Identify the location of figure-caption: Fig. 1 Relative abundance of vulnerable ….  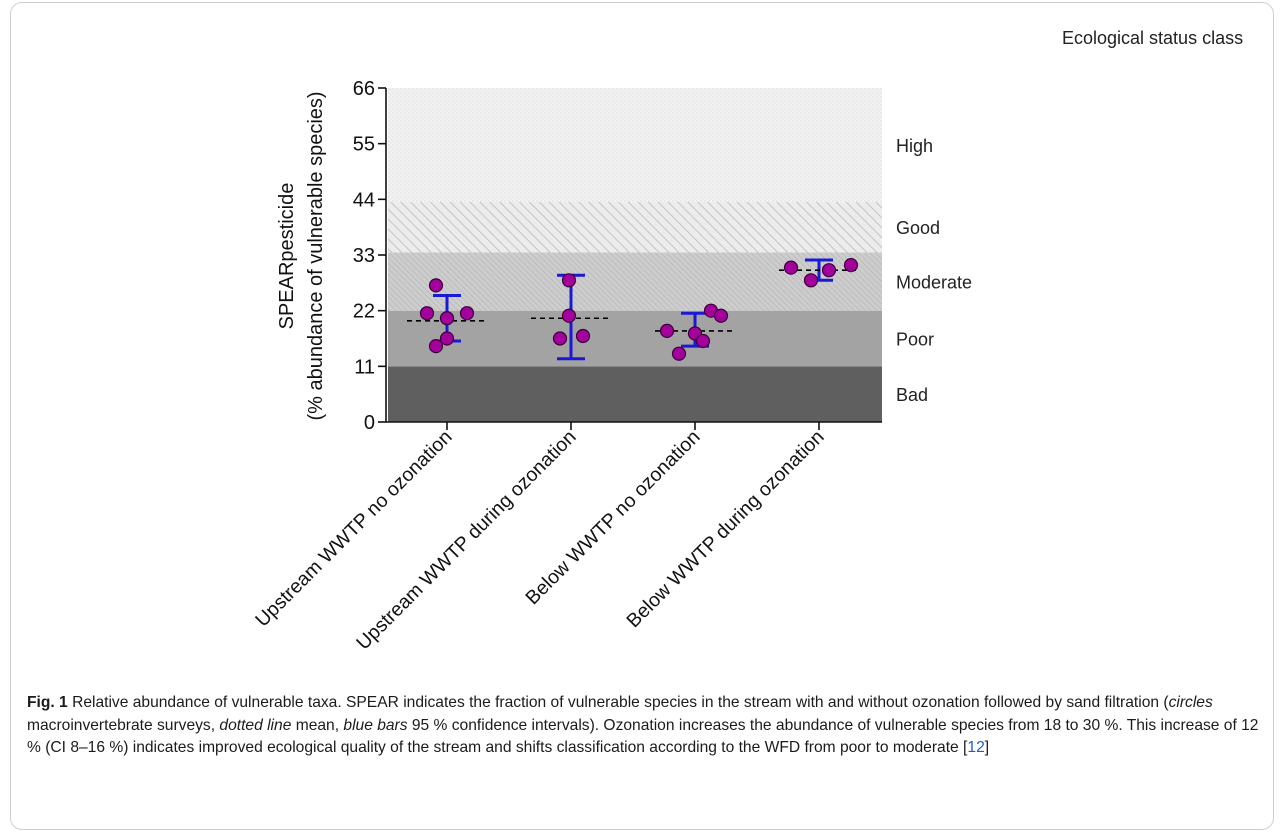
(647, 726).